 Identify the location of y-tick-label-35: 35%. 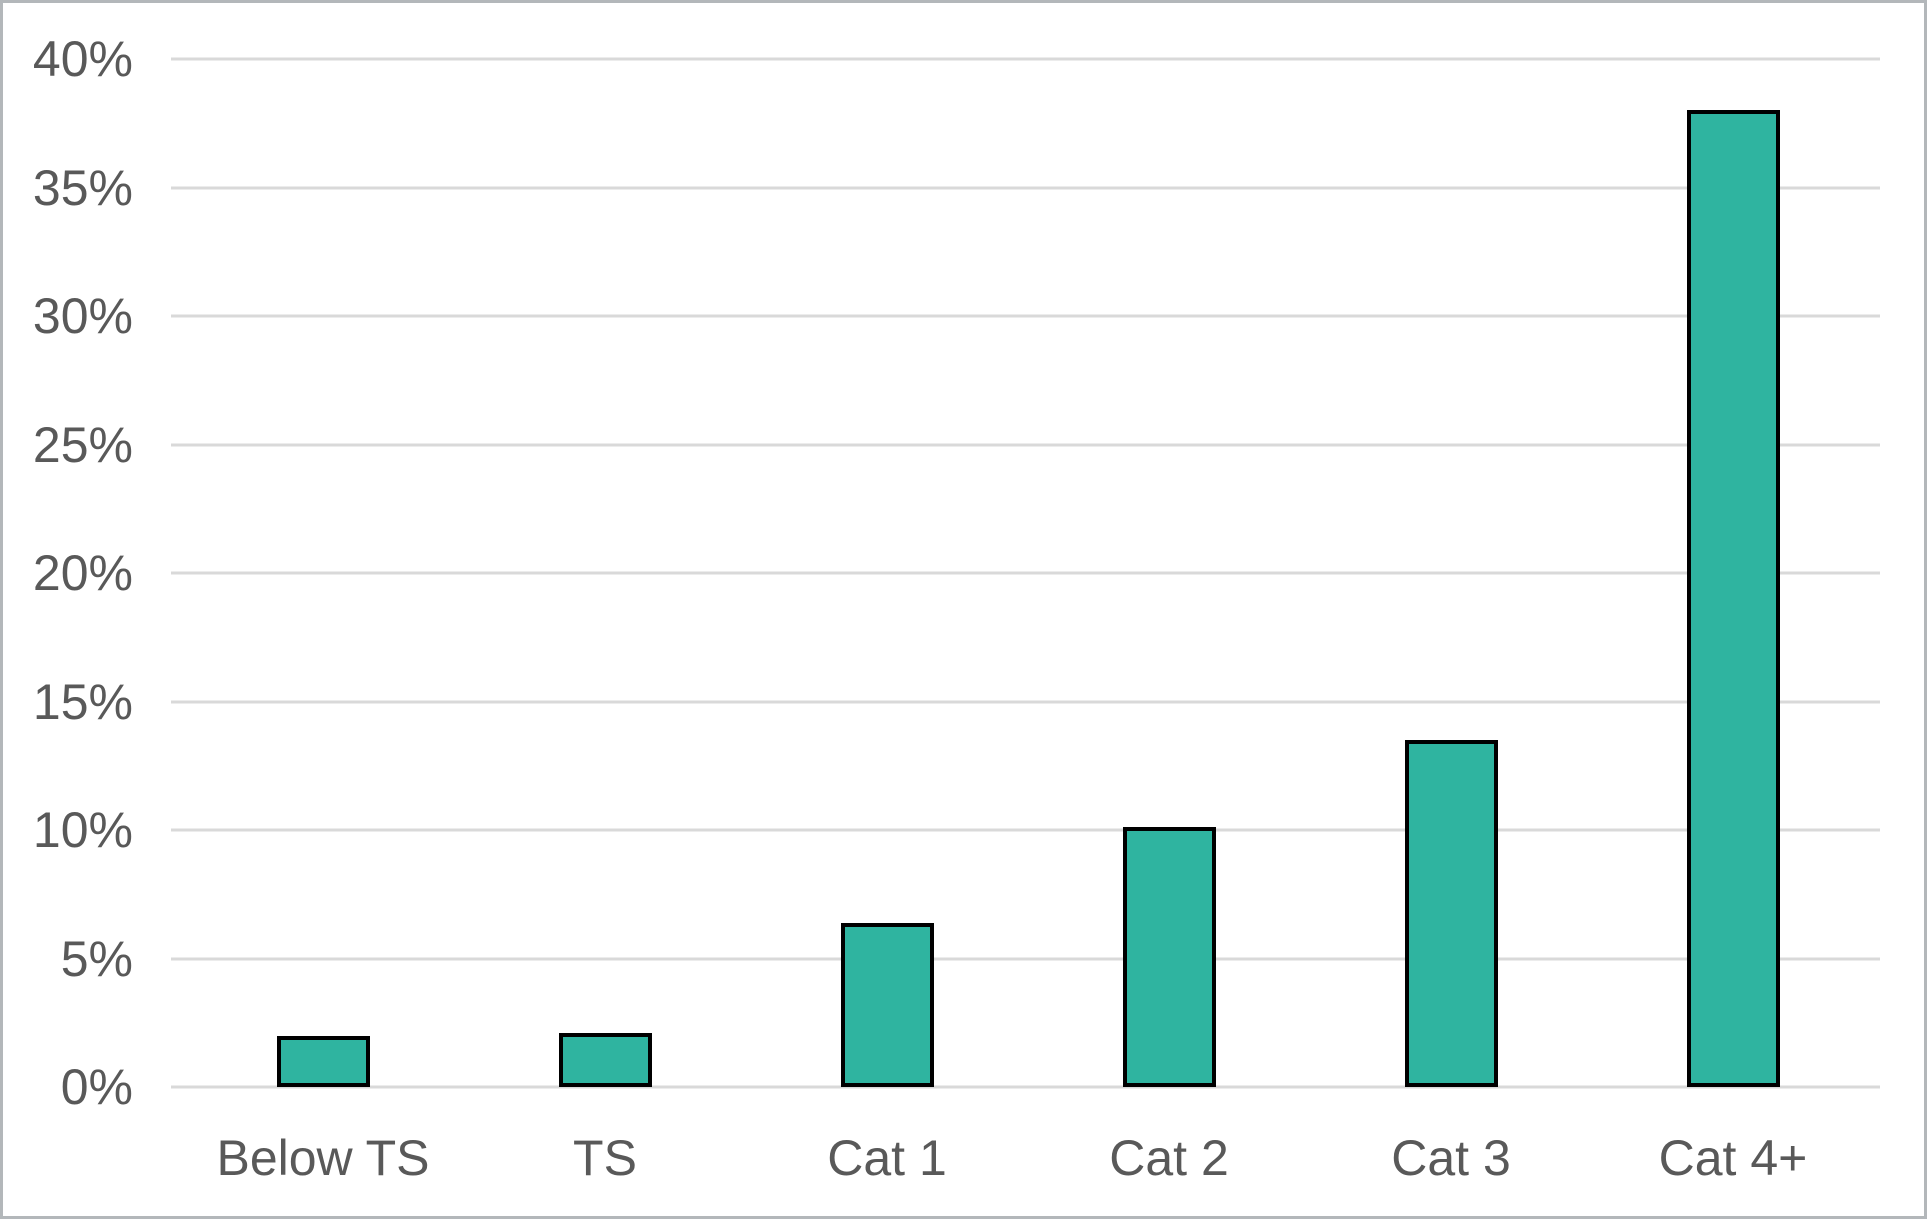
(82, 187).